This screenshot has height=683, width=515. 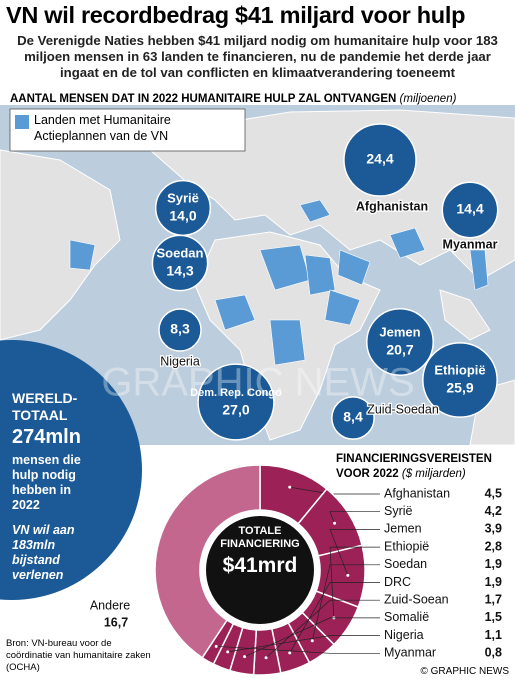 I want to click on list-name: DRC, so click(x=397, y=582).